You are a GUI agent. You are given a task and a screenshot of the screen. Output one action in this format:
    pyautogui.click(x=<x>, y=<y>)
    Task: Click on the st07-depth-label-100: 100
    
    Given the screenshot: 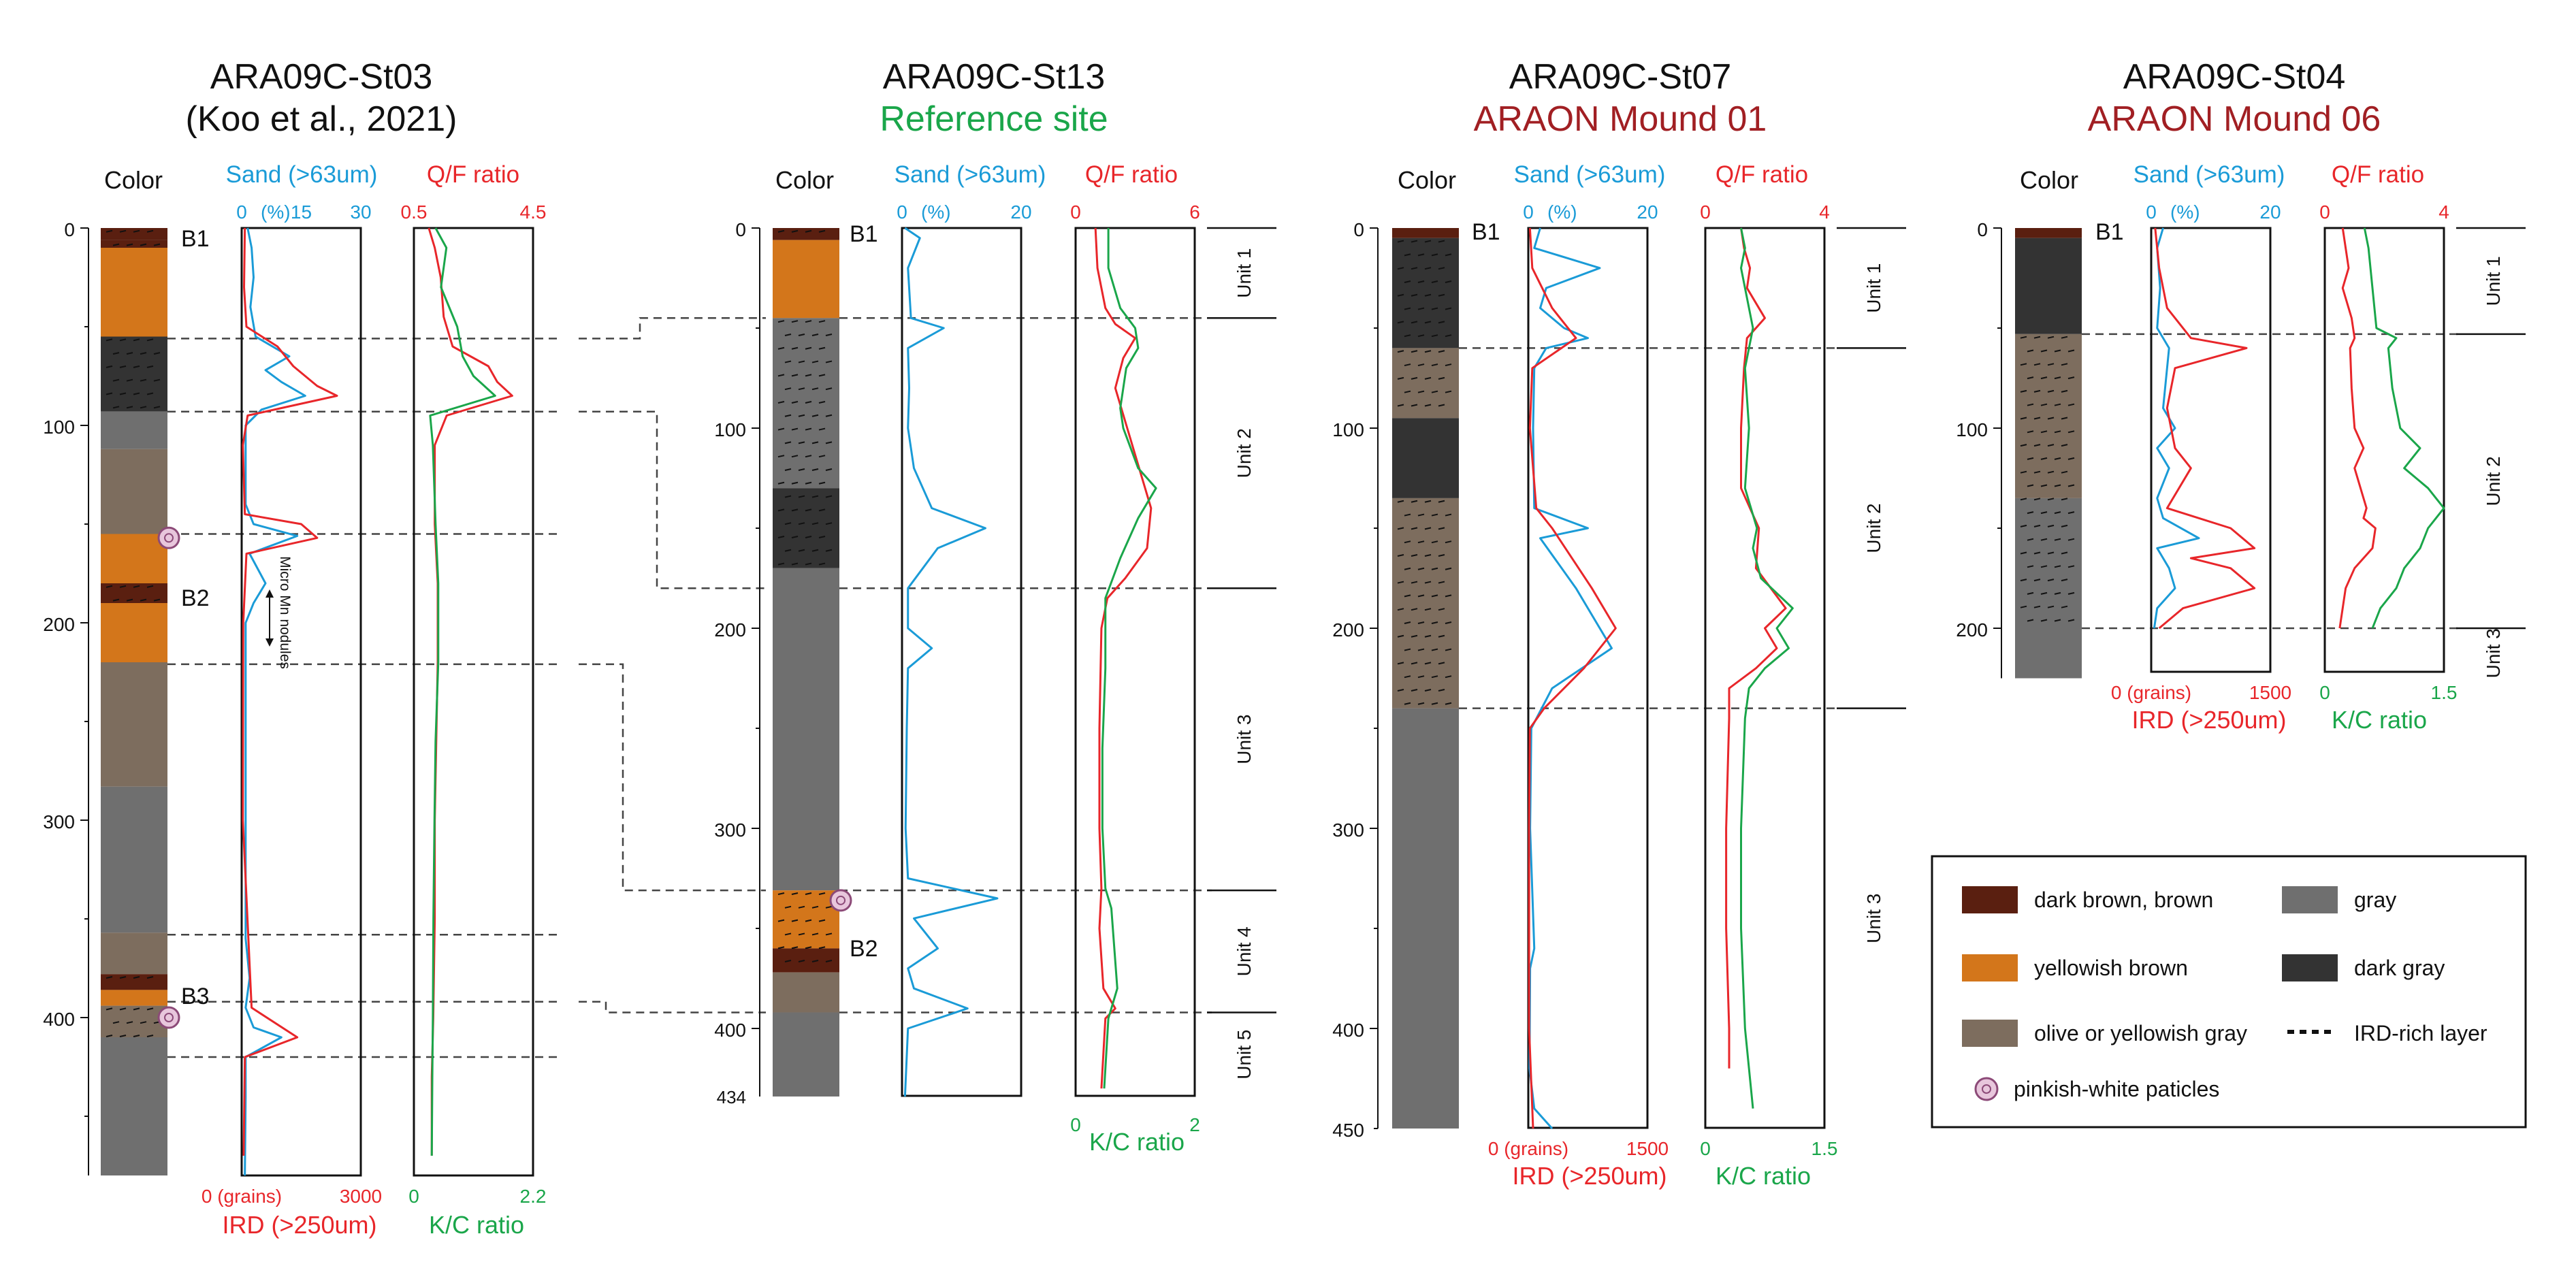 What is the action you would take?
    pyautogui.click(x=1348, y=429)
    